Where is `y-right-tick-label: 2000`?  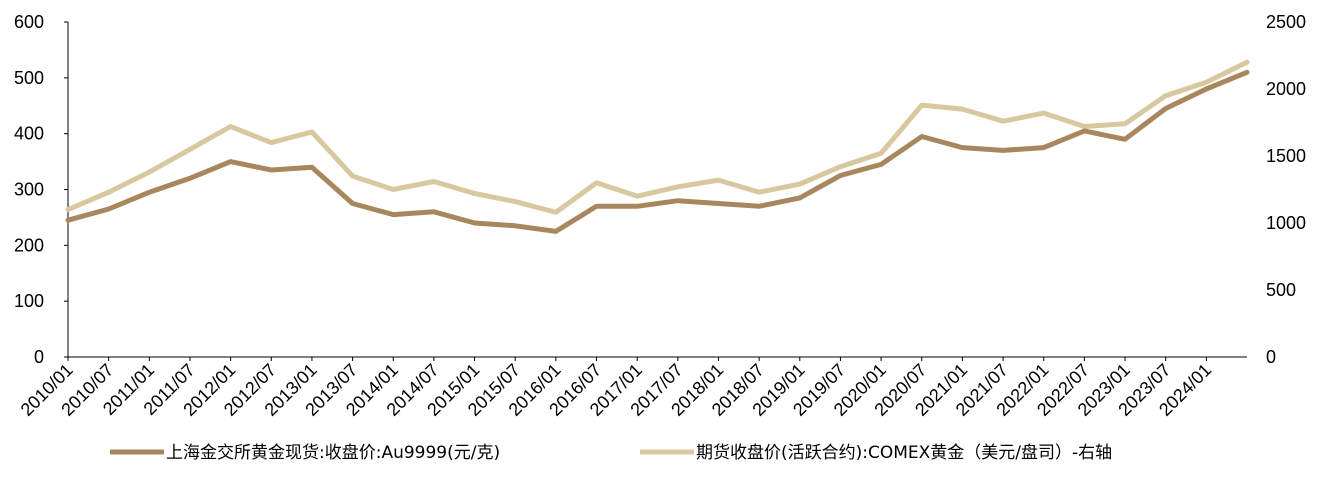 y-right-tick-label: 2000 is located at coordinates (1286, 89).